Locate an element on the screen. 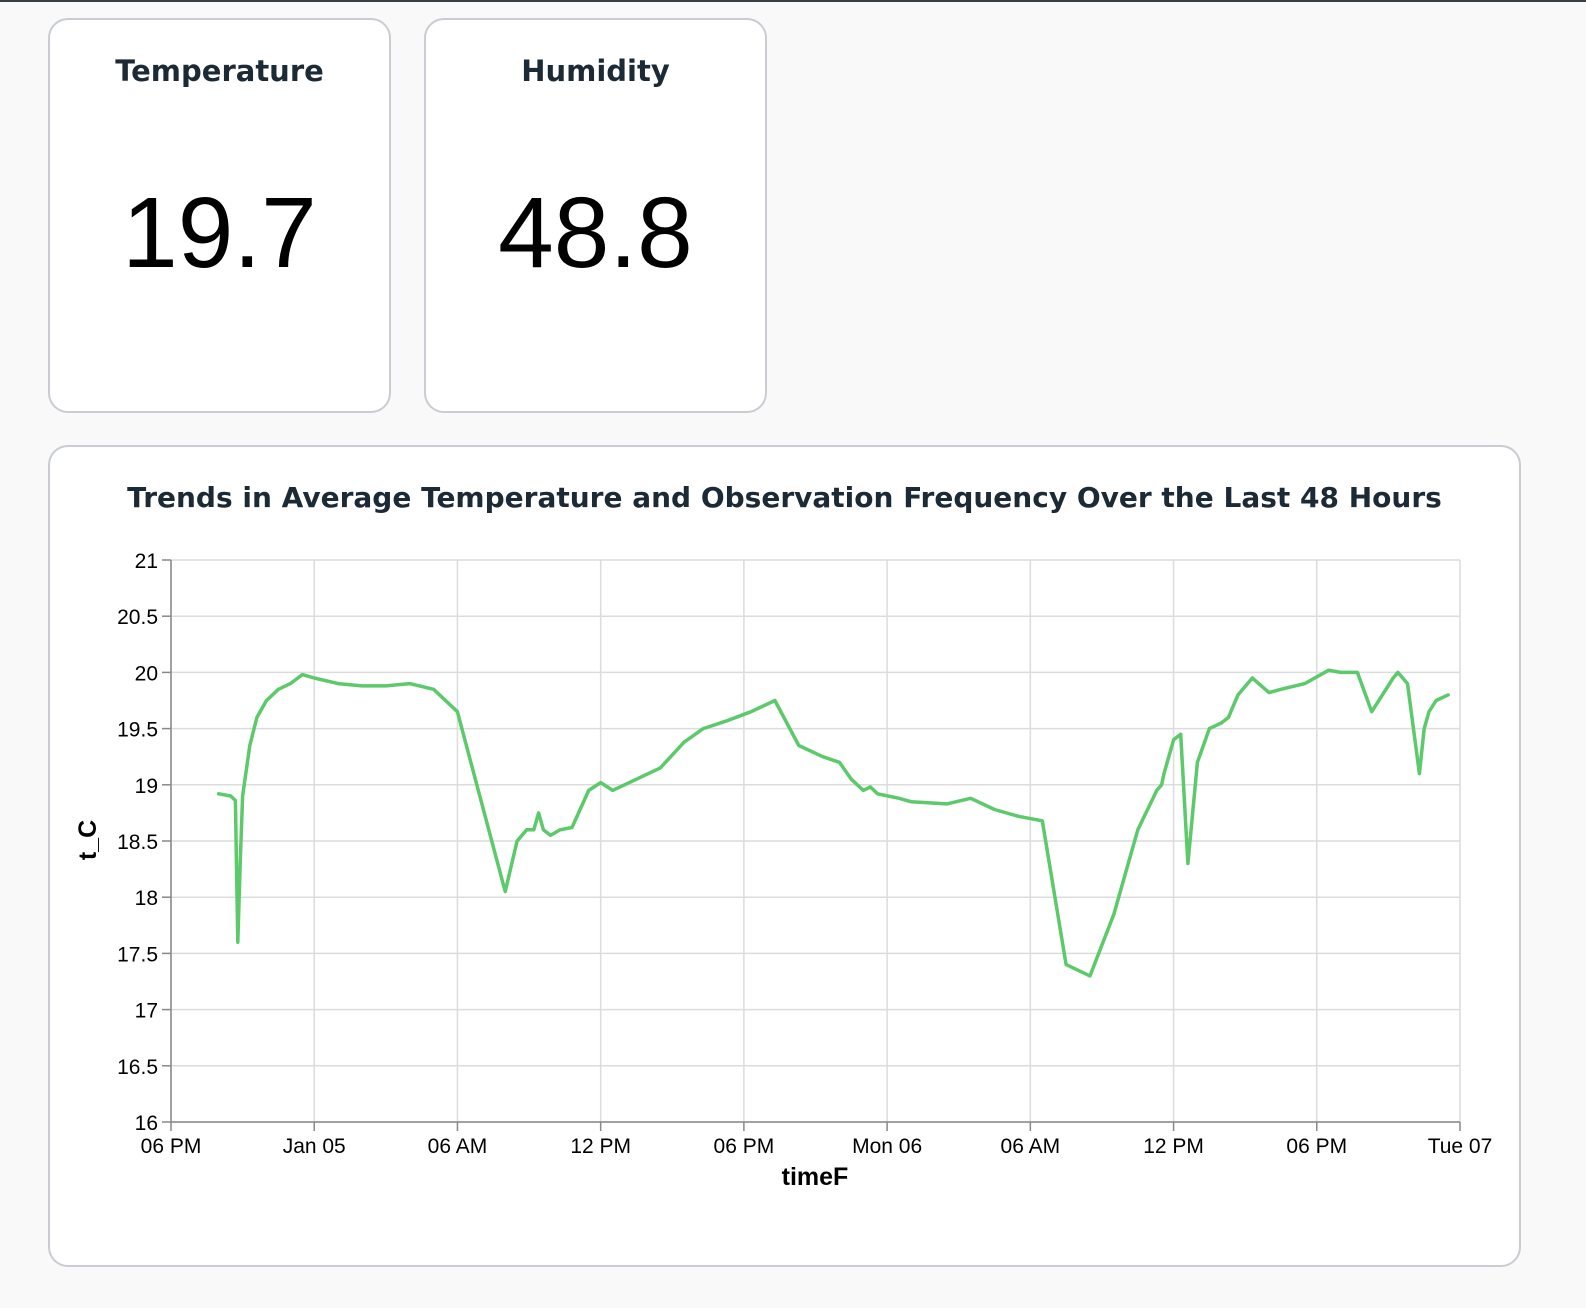 The height and width of the screenshot is (1308, 1586). humidity-title: Humidity is located at coordinates (595, 71).